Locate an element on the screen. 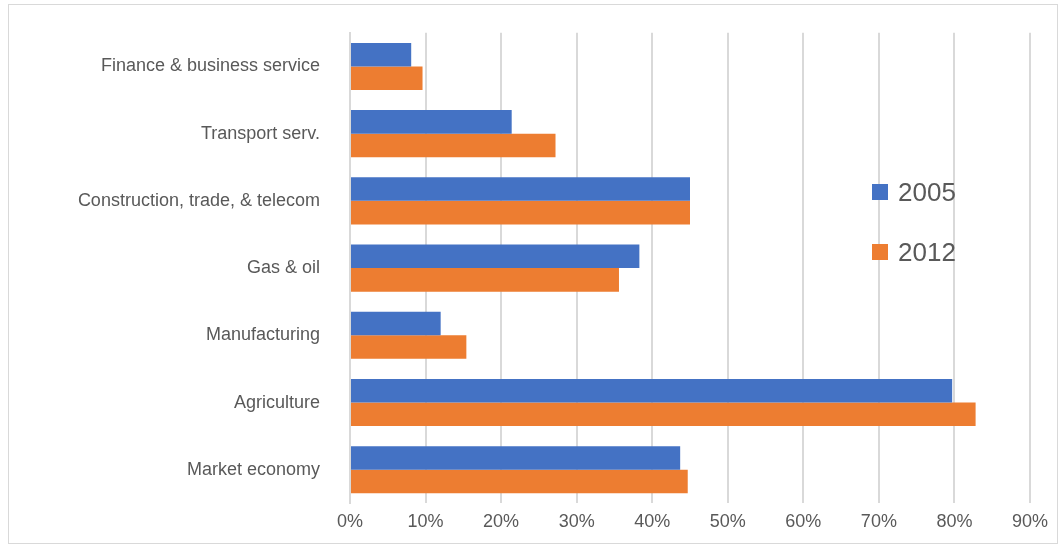 The image size is (1062, 547). x-tick-label: 30% is located at coordinates (576, 521).